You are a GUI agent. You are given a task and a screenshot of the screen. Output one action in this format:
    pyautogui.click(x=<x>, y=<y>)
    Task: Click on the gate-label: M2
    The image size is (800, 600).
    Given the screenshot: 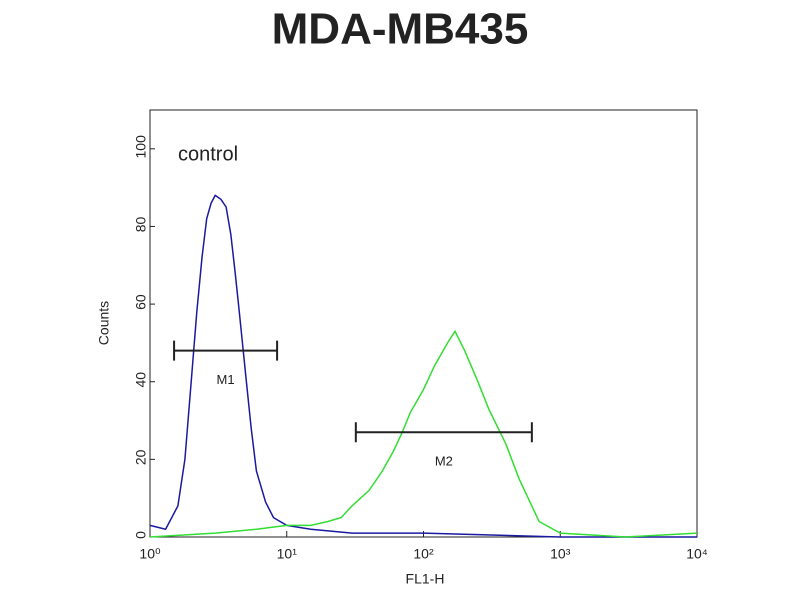 What is the action you would take?
    pyautogui.click(x=444, y=461)
    